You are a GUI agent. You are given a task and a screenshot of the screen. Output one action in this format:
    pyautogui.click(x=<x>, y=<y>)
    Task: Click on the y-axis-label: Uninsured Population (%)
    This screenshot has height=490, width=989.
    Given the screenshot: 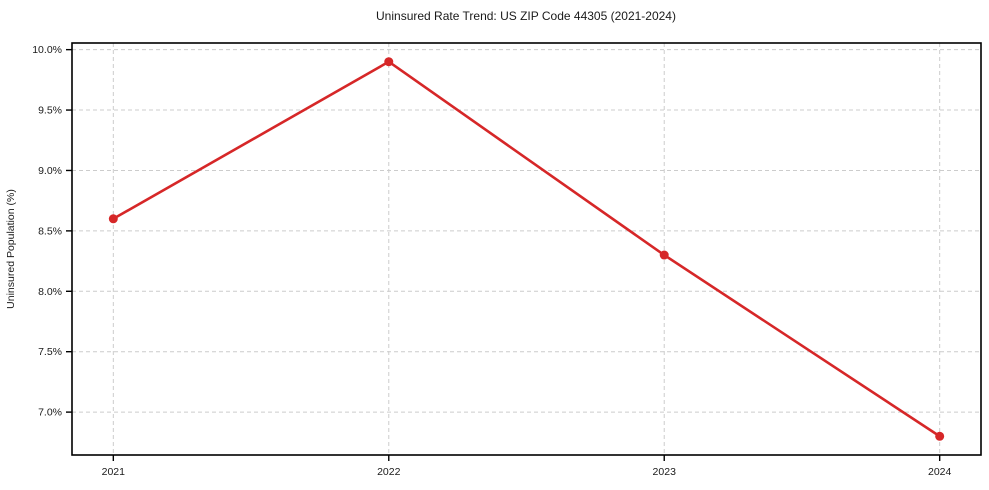 What is the action you would take?
    pyautogui.click(x=11, y=249)
    